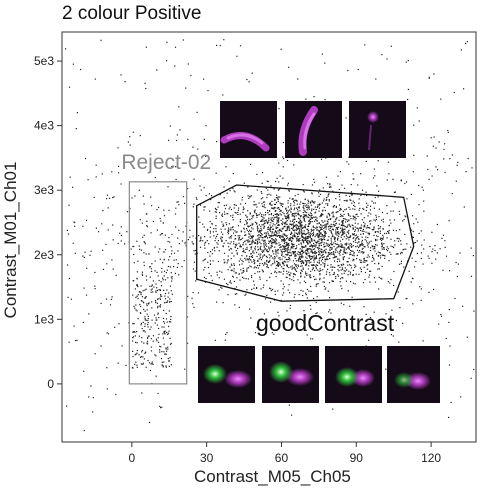 This screenshot has width=480, height=489. Describe the element at coordinates (353, 374) in the screenshot. I see `cell-thumbnail` at that location.